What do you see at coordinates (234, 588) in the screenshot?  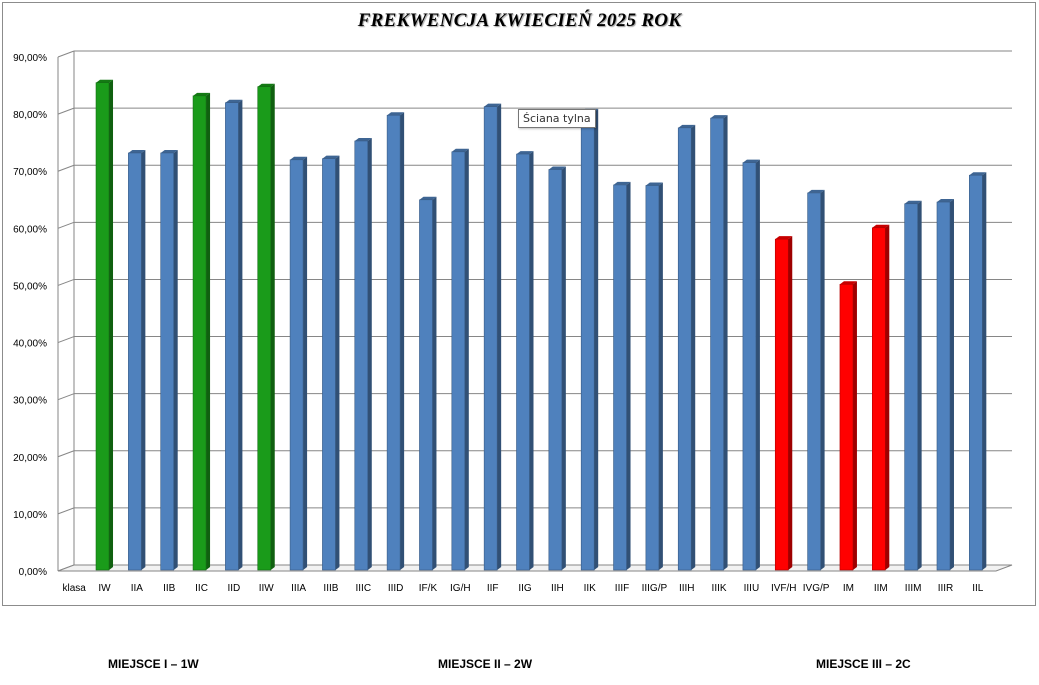 I see `x-tick-label: IID` at bounding box center [234, 588].